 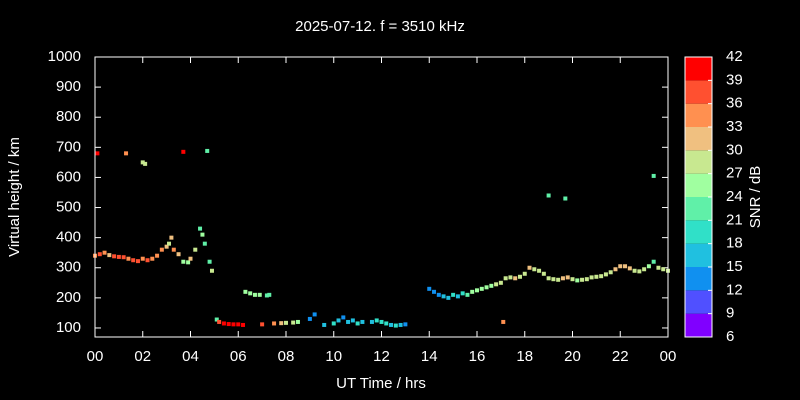 I want to click on x-tick-label: 04, so click(x=190, y=356).